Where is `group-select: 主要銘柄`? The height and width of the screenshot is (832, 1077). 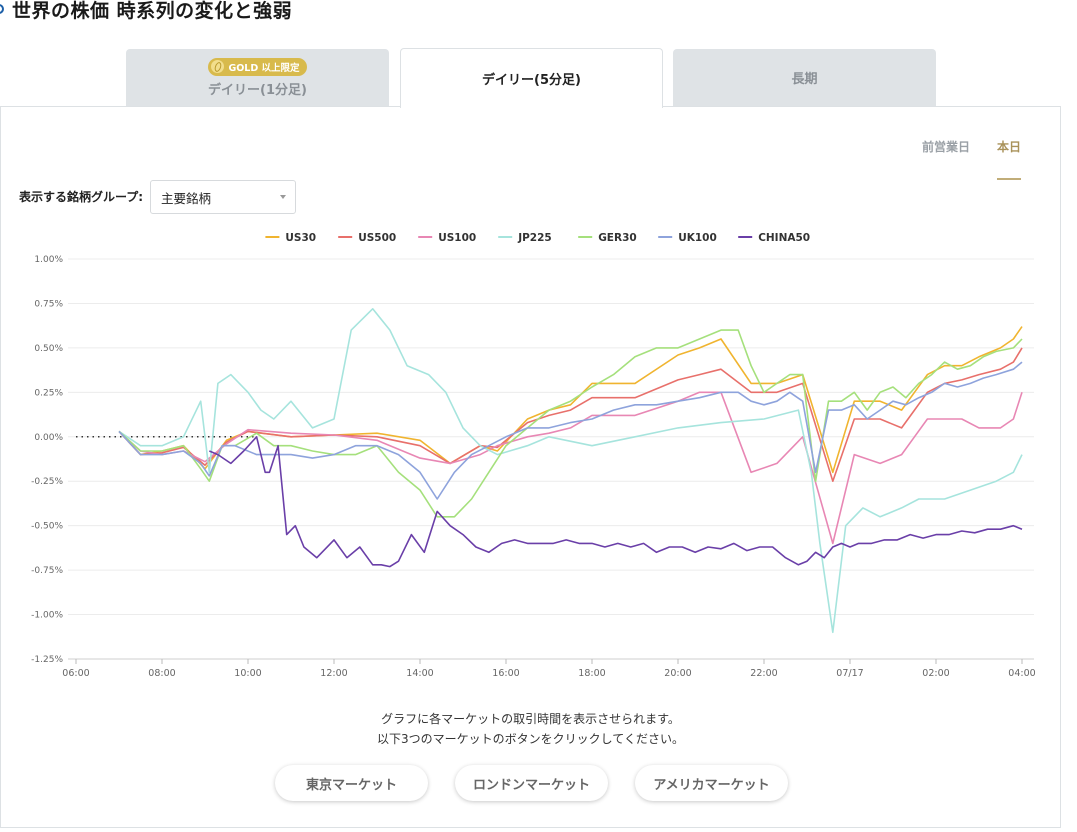
group-select: 主要銘柄 is located at coordinates (223, 197).